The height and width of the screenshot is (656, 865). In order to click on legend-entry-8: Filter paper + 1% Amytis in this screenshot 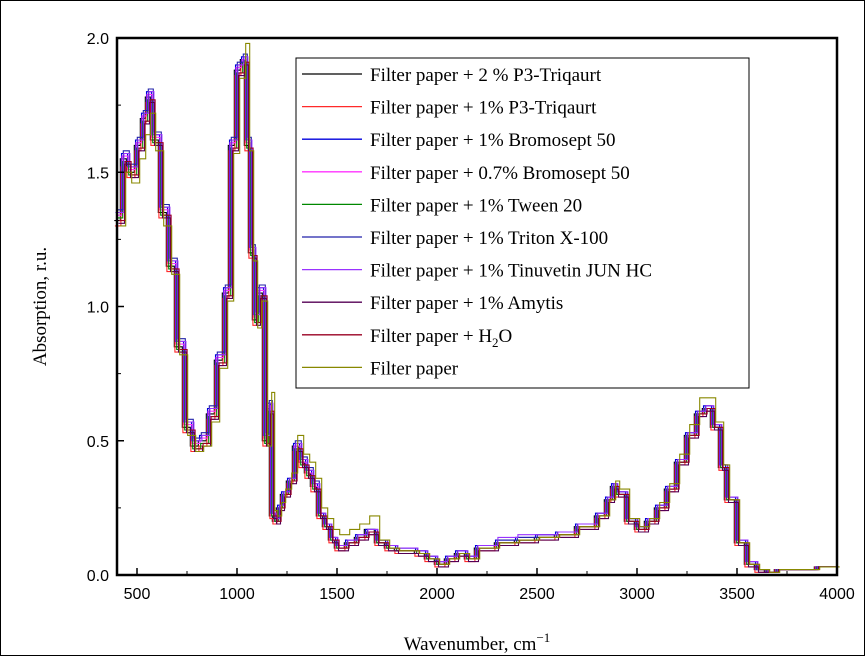, I will do `click(466, 303)`.